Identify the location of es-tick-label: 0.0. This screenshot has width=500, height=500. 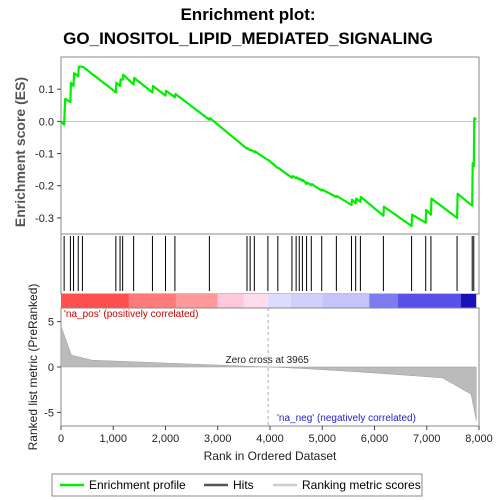
(46, 122).